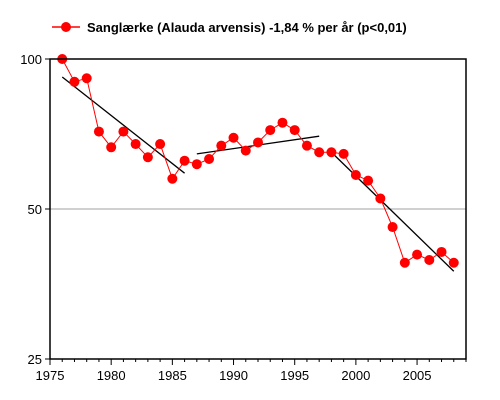 The height and width of the screenshot is (400, 500). I want to click on y-axis: 25 50 100, so click(35, 209).